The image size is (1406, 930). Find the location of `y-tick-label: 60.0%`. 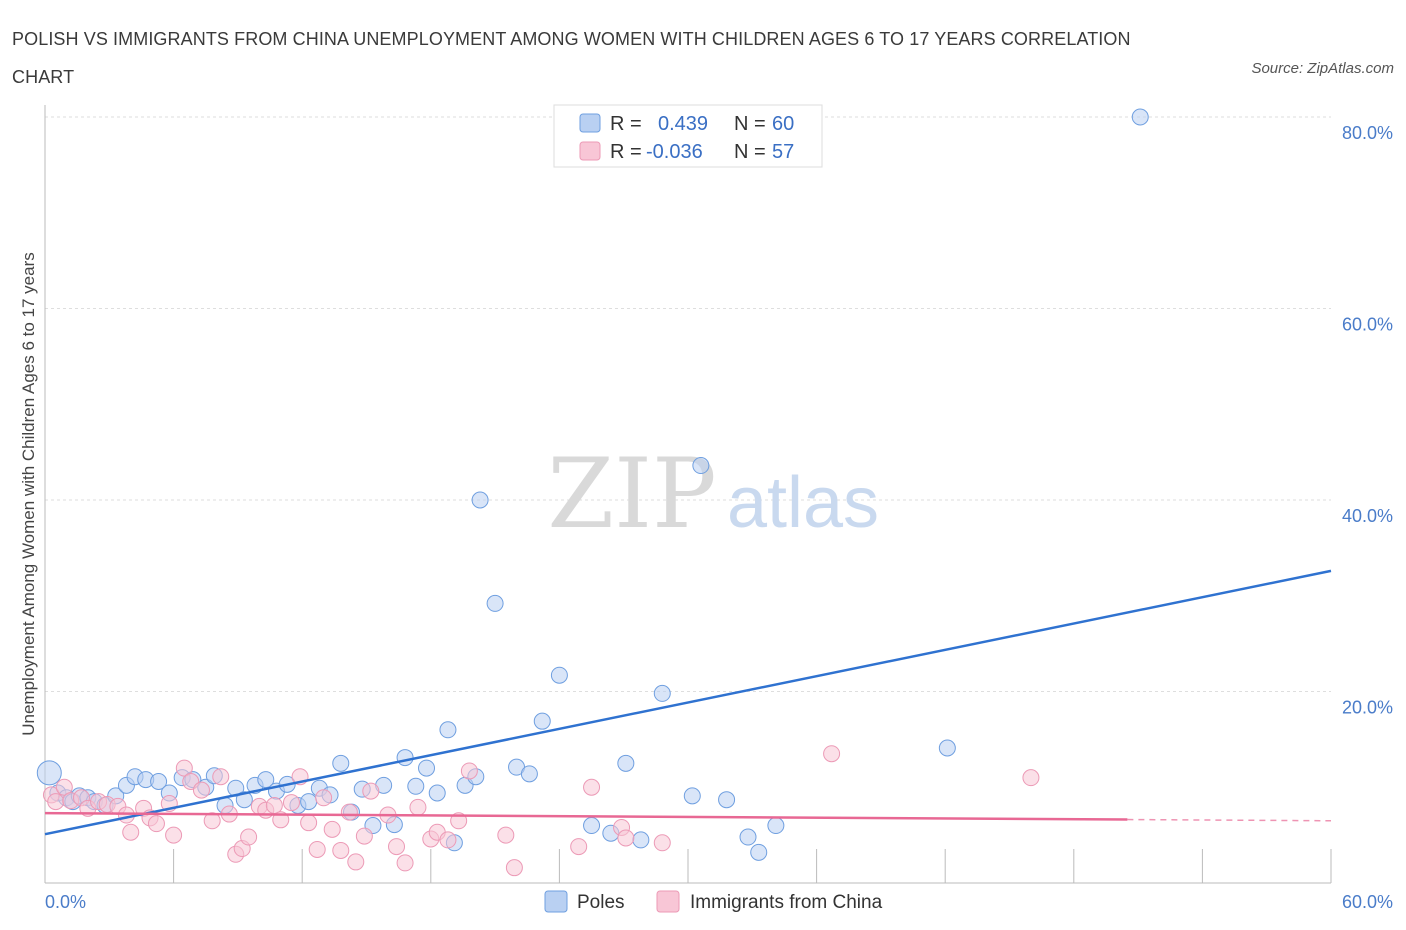

y-tick-label: 60.0% is located at coordinates (1367, 325).